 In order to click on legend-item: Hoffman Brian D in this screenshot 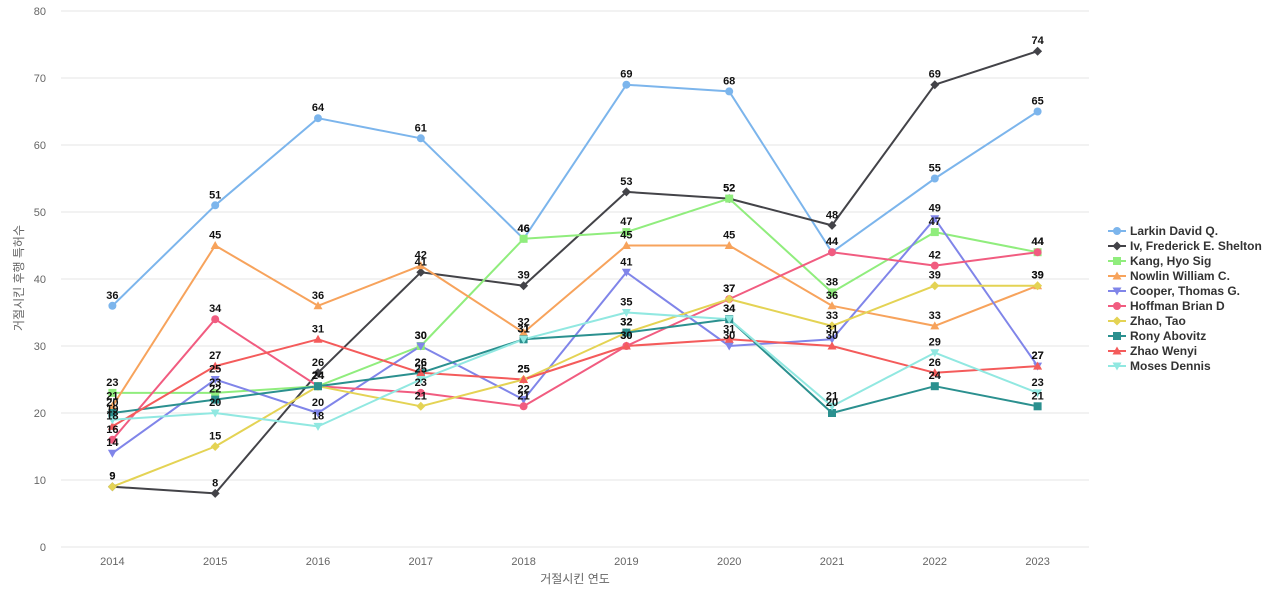, I will do `click(1166, 306)`.